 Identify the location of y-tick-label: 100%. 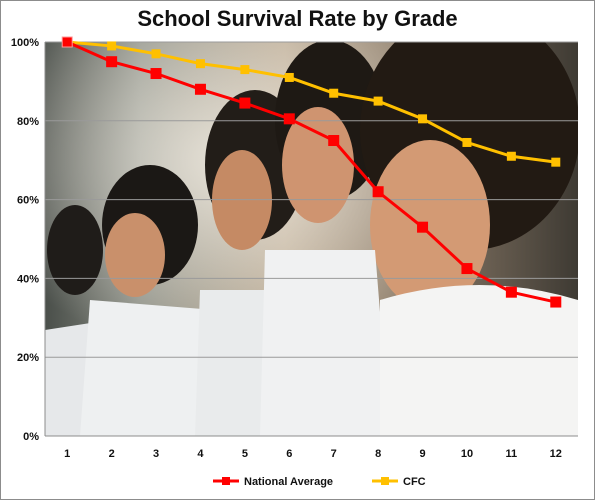
(25, 43).